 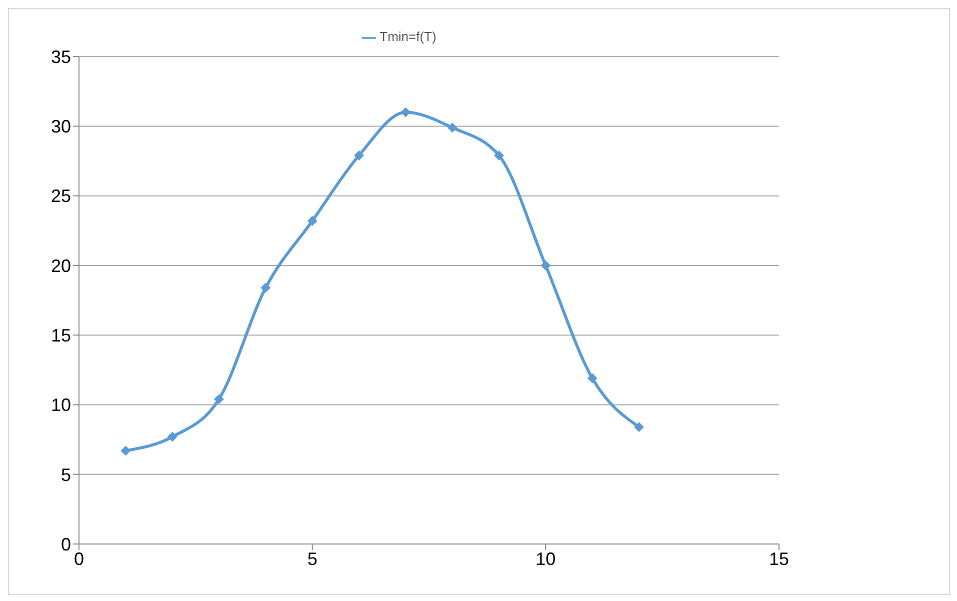 I want to click on y-tick-label: 10, so click(x=60, y=405).